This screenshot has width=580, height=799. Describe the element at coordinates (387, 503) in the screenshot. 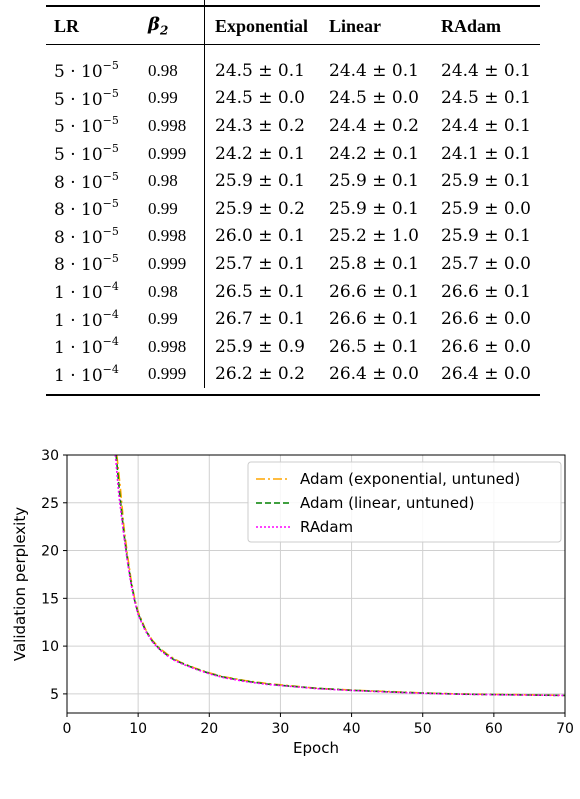

I see `legend-label: Adam (linear, untuned)` at that location.